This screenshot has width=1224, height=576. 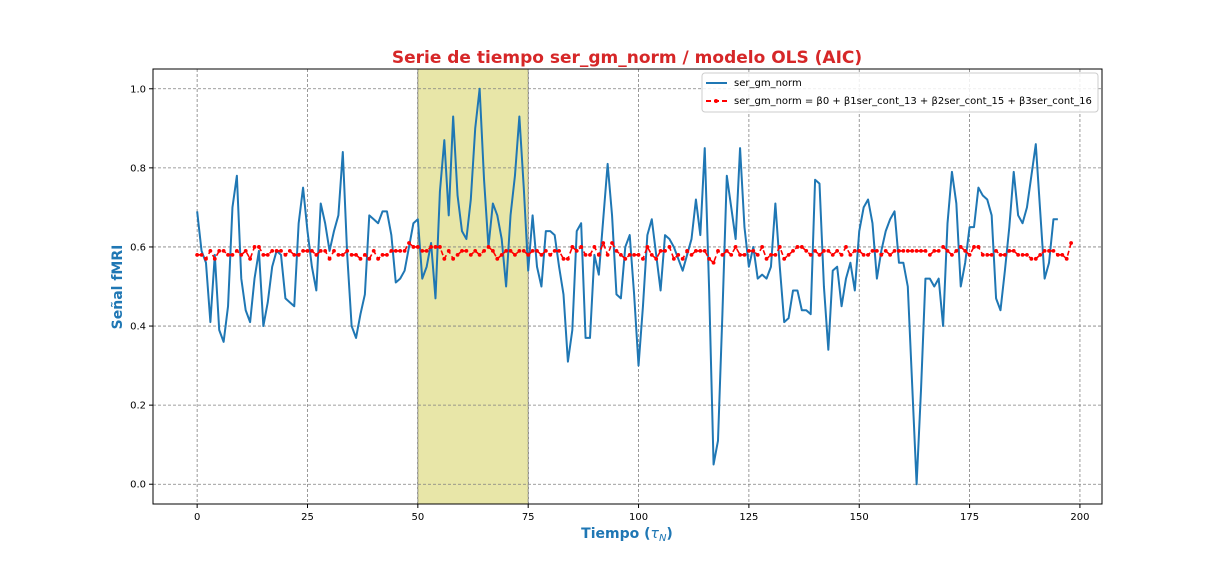 What do you see at coordinates (138, 406) in the screenshot?
I see `y-tick-label: 0.2` at bounding box center [138, 406].